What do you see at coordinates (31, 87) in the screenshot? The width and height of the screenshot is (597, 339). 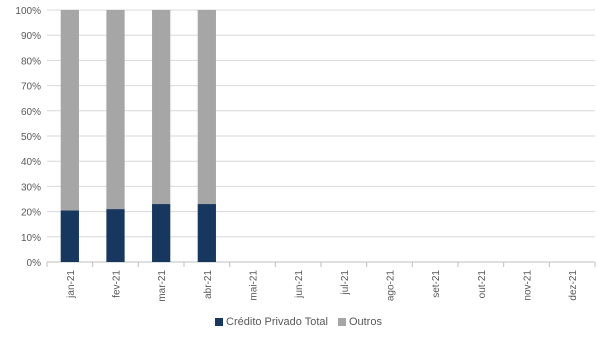 I see `y-tick-label: 70%` at bounding box center [31, 87].